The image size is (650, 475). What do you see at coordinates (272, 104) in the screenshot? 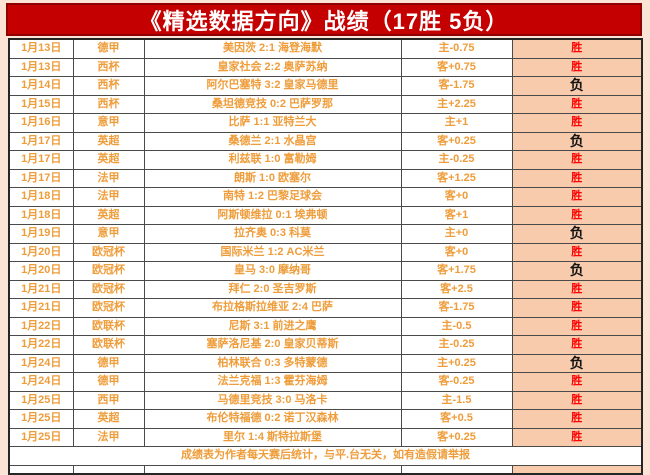
I see `match-cell: 桑坦德竞技 0:2 巴萨罗那` at bounding box center [272, 104].